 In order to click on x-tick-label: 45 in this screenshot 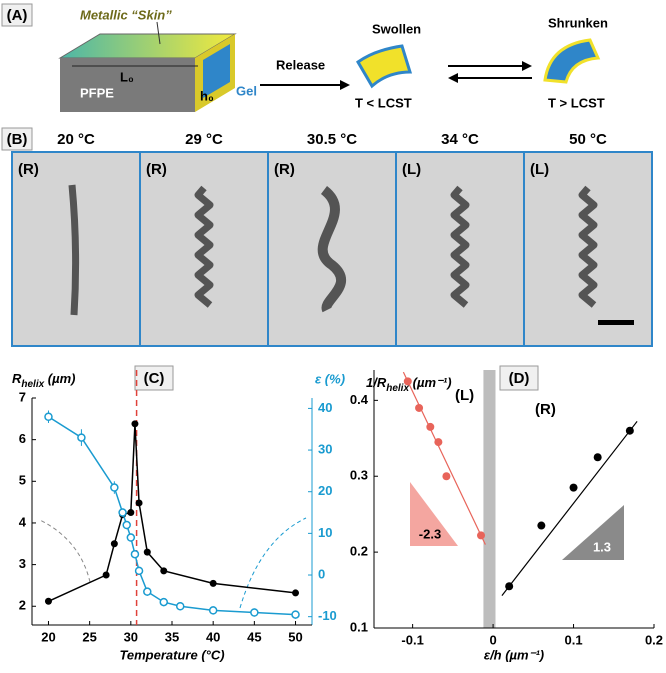, I will do `click(254, 636)`.